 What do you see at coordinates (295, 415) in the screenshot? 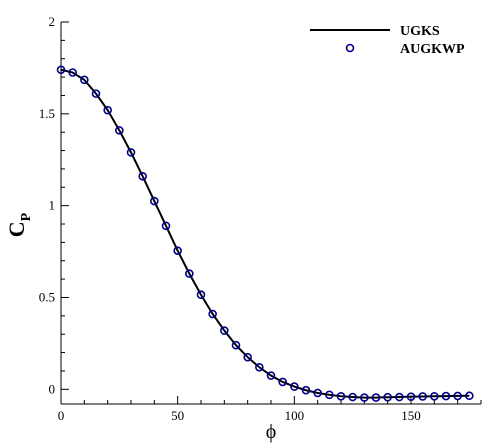
I see `x-tick-label: 100` at bounding box center [295, 415].